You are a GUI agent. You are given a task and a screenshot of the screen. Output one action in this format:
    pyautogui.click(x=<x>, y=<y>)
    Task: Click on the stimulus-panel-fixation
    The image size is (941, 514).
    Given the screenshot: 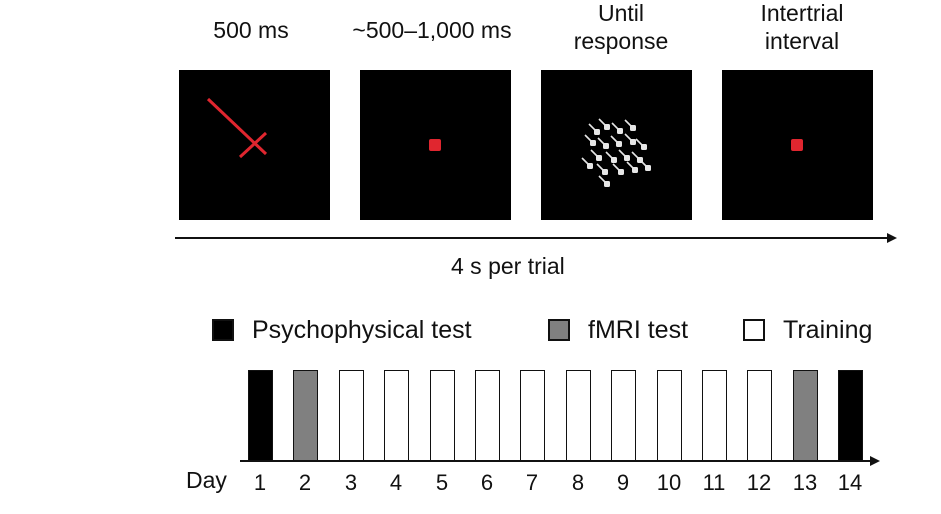 What is the action you would take?
    pyautogui.click(x=435, y=145)
    